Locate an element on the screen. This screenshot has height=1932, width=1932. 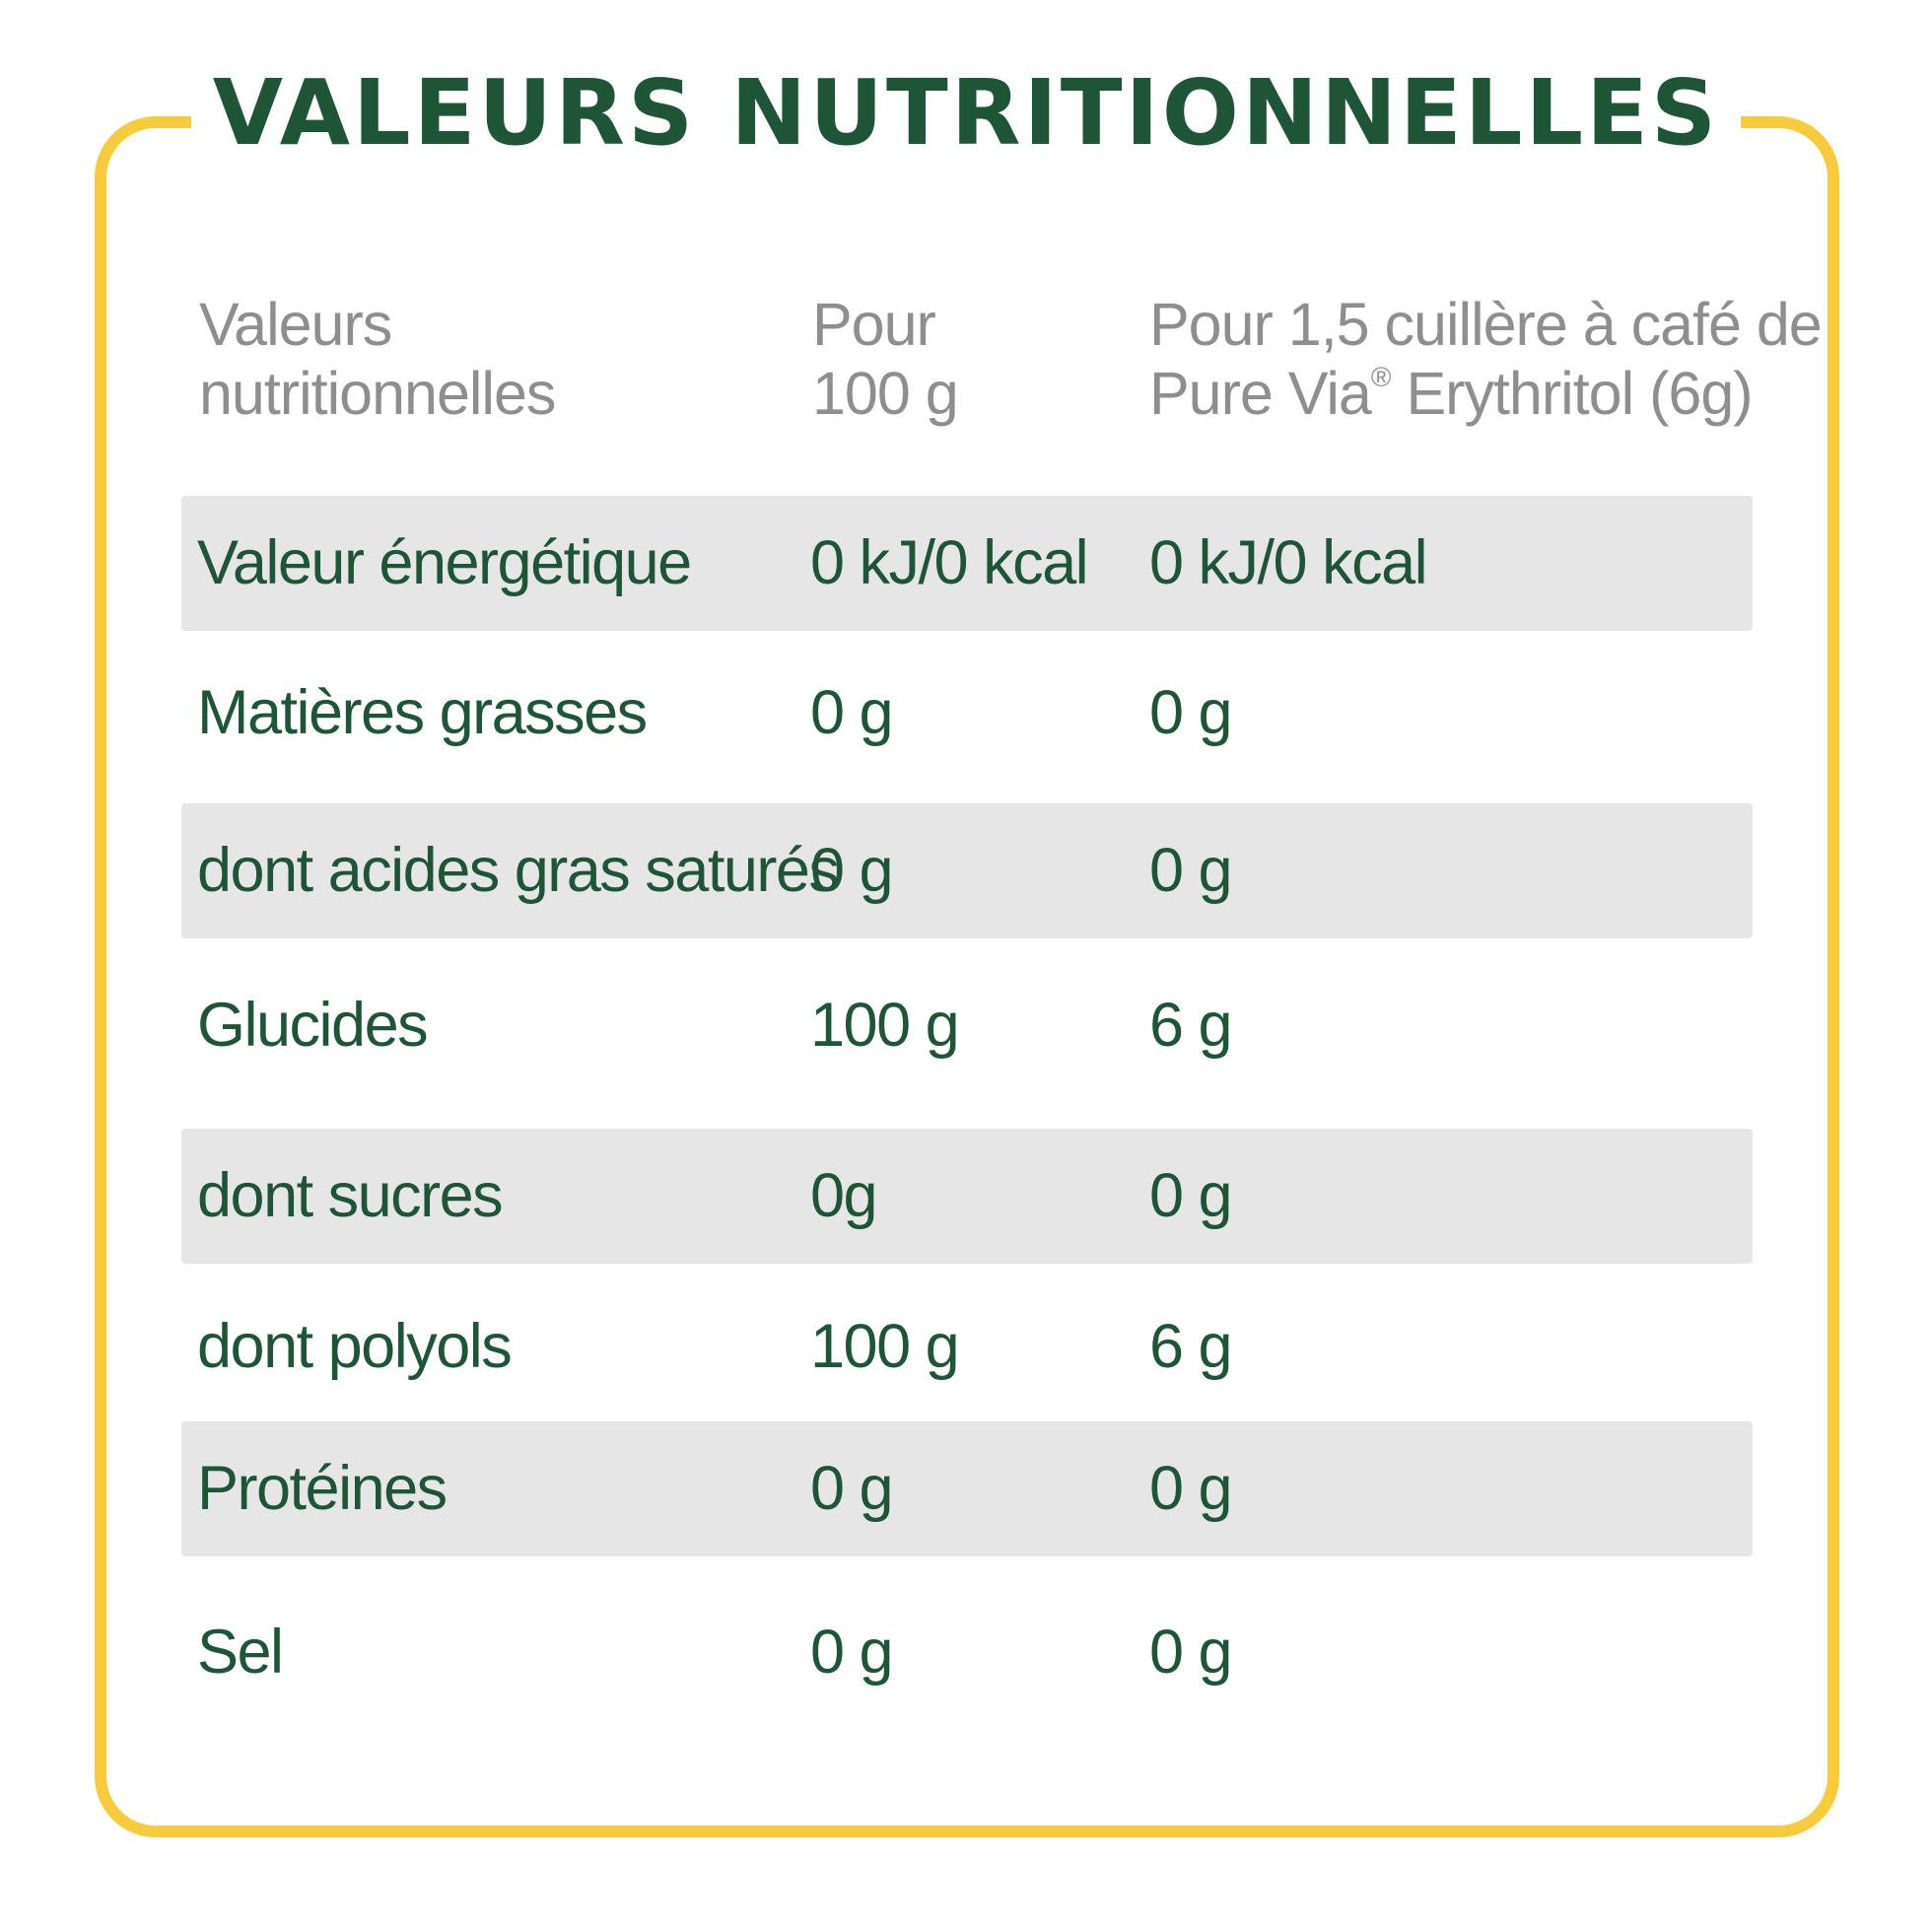
nutrient-name: dont polyols is located at coordinates (355, 1347).